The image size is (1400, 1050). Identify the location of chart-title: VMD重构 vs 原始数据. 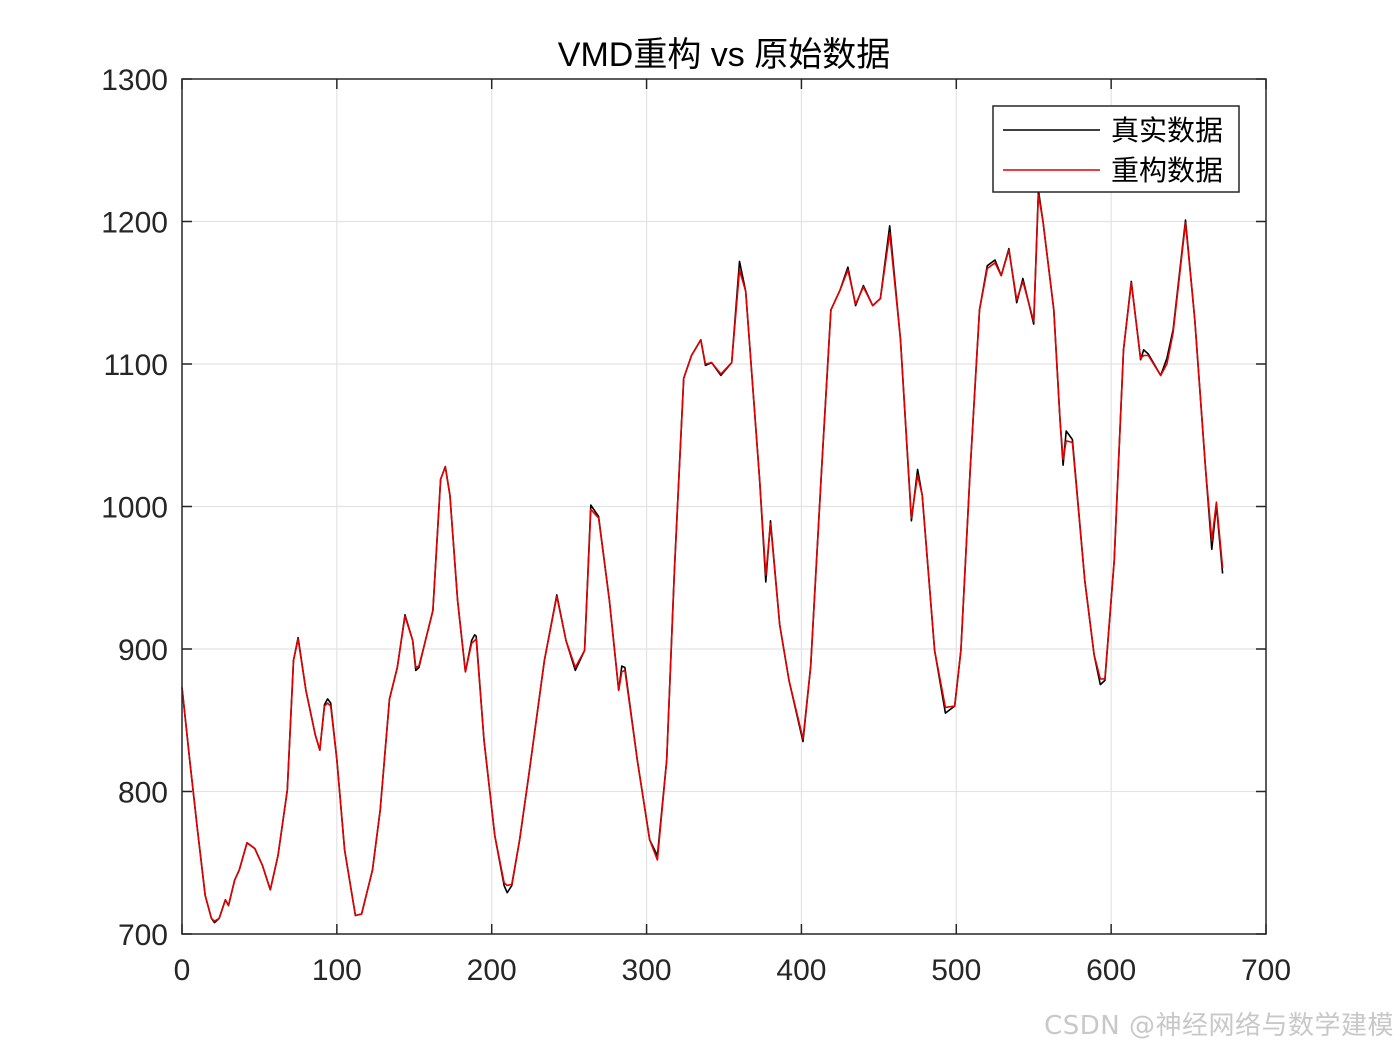
(724, 55).